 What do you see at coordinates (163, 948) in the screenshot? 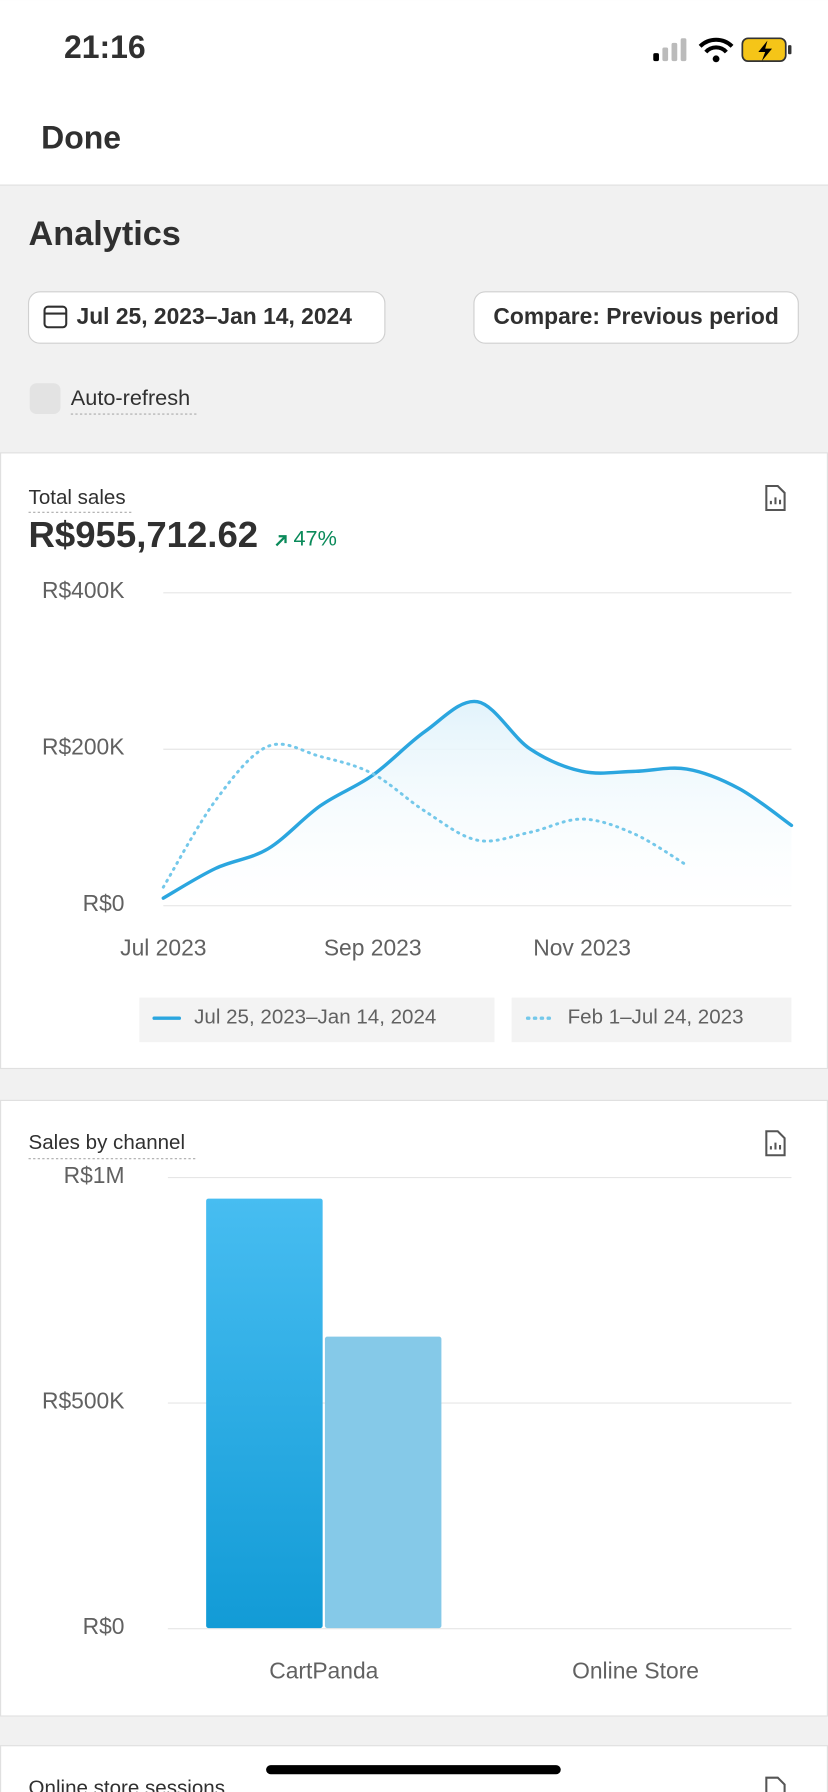
I see `x-tick-label: Jul 2023` at bounding box center [163, 948].